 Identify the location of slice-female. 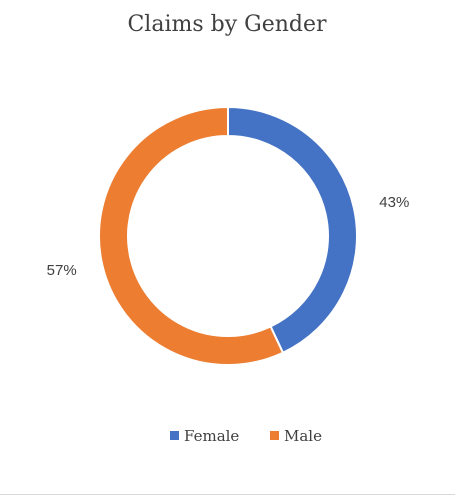
(292, 230).